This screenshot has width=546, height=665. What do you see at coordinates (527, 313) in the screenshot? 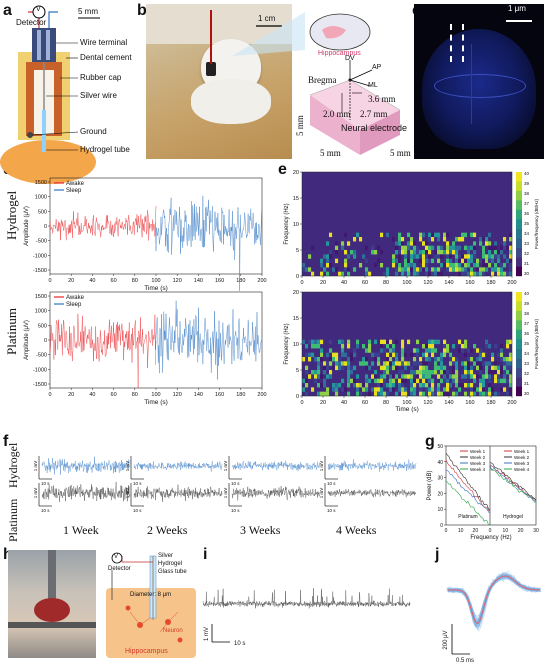
I see `e-cbar-label: 38` at bounding box center [527, 313].